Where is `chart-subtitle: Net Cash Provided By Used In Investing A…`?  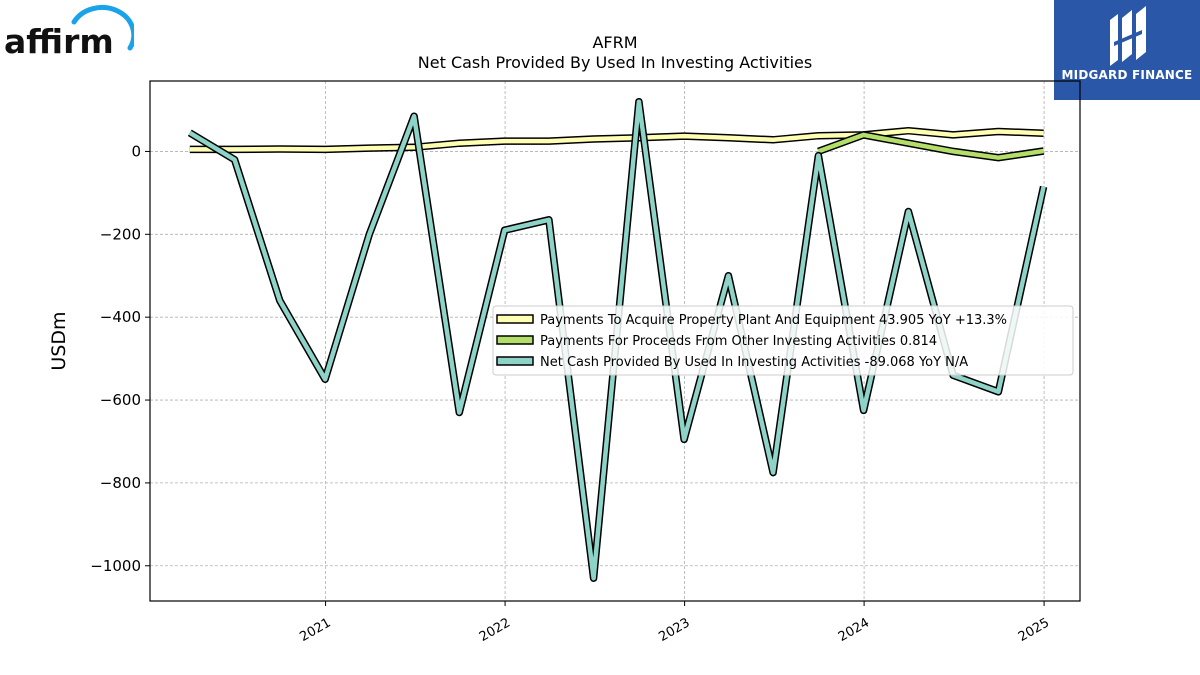
chart-subtitle: Net Cash Provided By Used In Investing A… is located at coordinates (615, 62).